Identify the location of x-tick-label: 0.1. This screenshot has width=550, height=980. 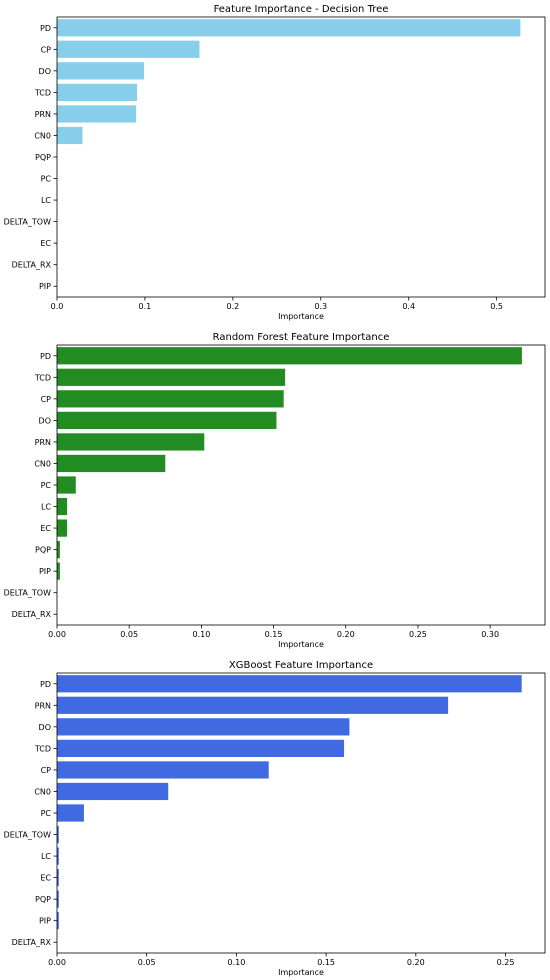
(145, 306).